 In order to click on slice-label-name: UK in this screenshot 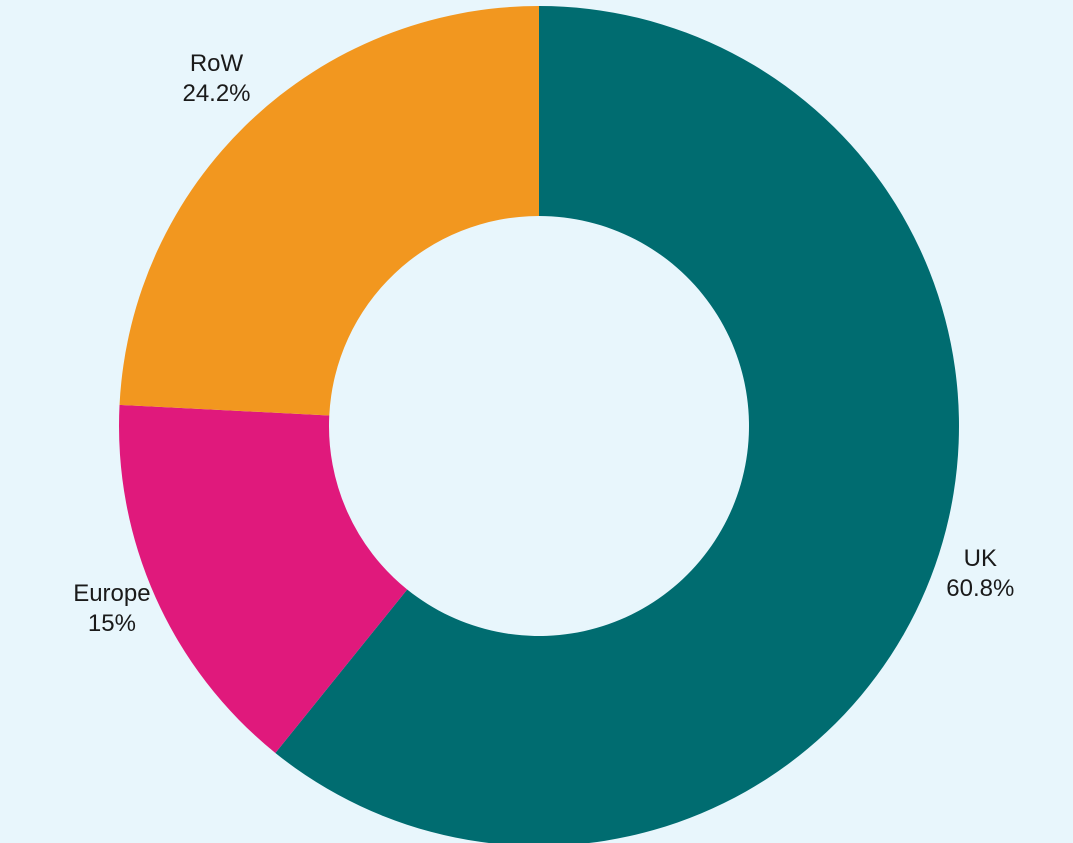, I will do `click(980, 558)`.